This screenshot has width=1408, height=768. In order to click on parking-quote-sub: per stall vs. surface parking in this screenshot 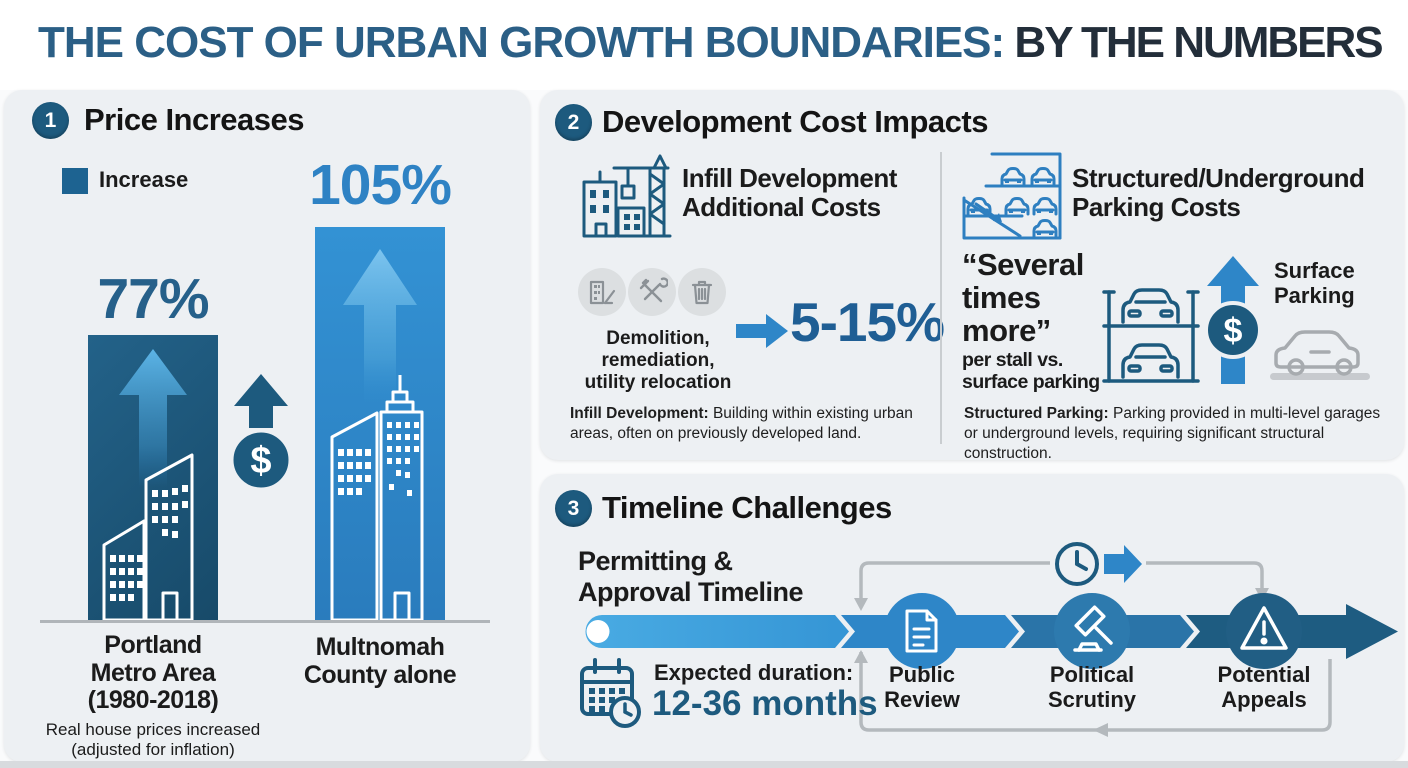, I will do `click(1031, 371)`.